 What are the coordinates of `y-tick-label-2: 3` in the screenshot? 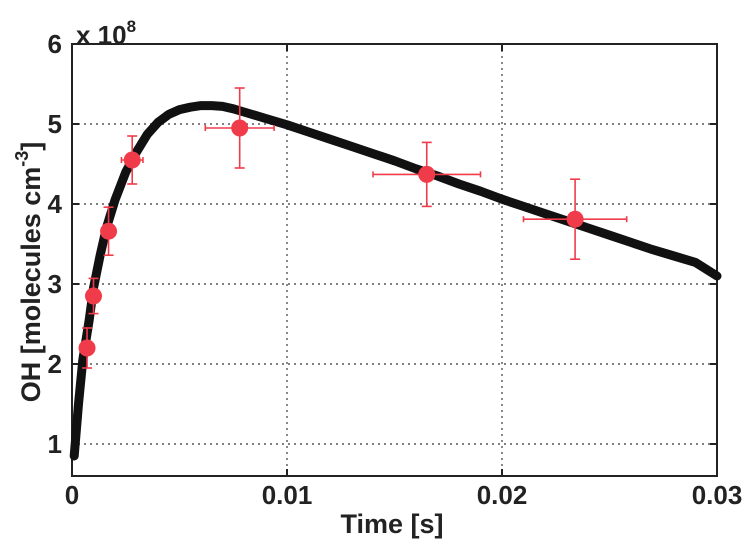 It's located at (55, 284).